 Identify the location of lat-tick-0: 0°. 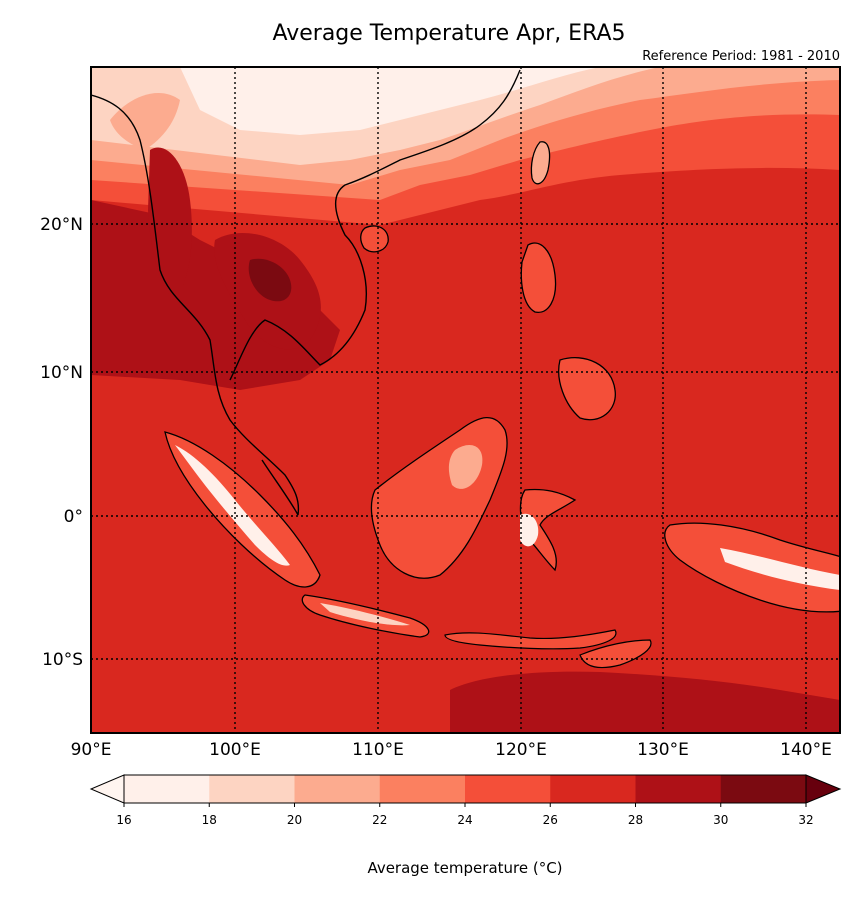
(73, 517).